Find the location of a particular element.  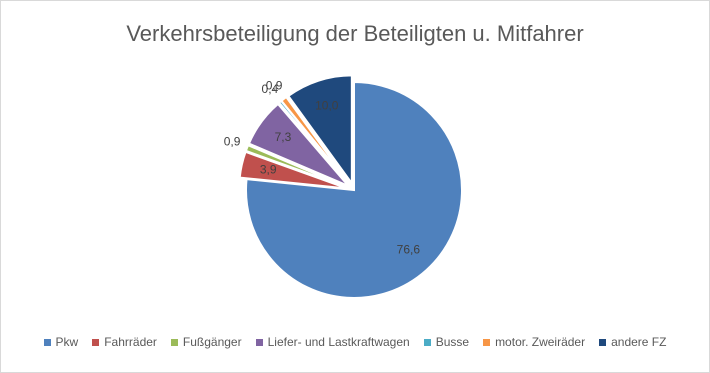

legend-label: Busse is located at coordinates (452, 342).